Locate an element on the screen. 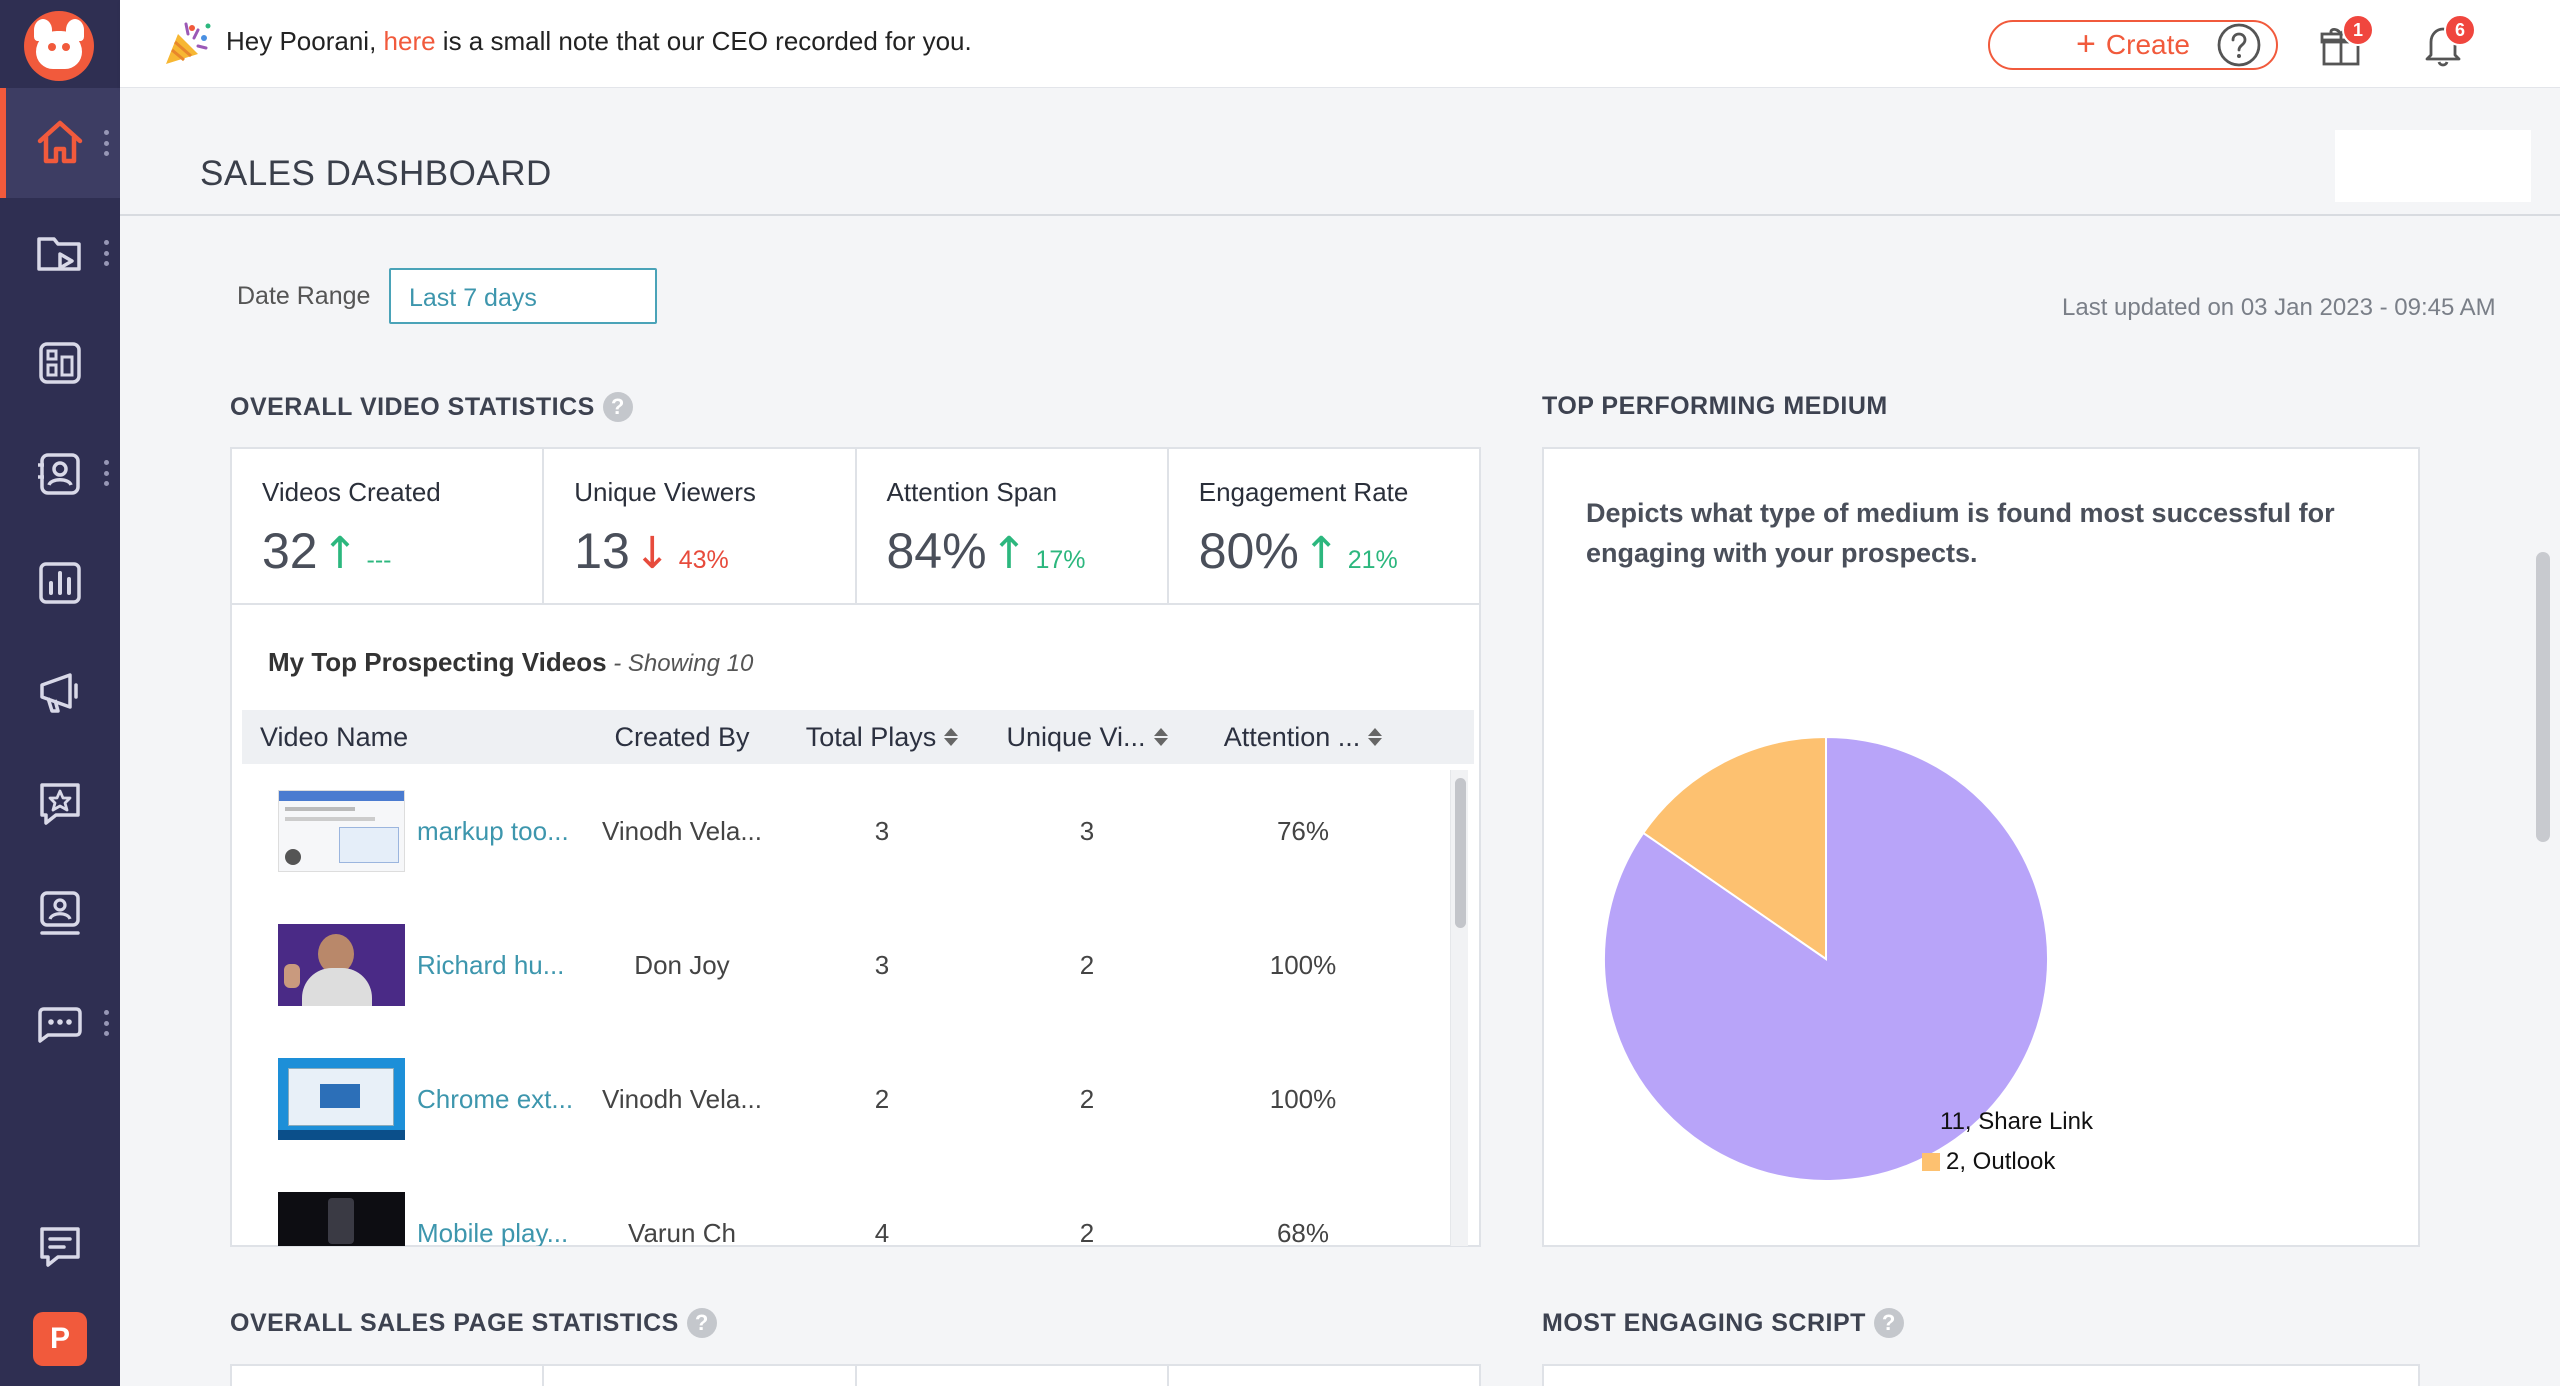 This screenshot has width=2560, height=1386. script-heading: MOST ENGAGING SCRIPT ? is located at coordinates (1723, 1323).